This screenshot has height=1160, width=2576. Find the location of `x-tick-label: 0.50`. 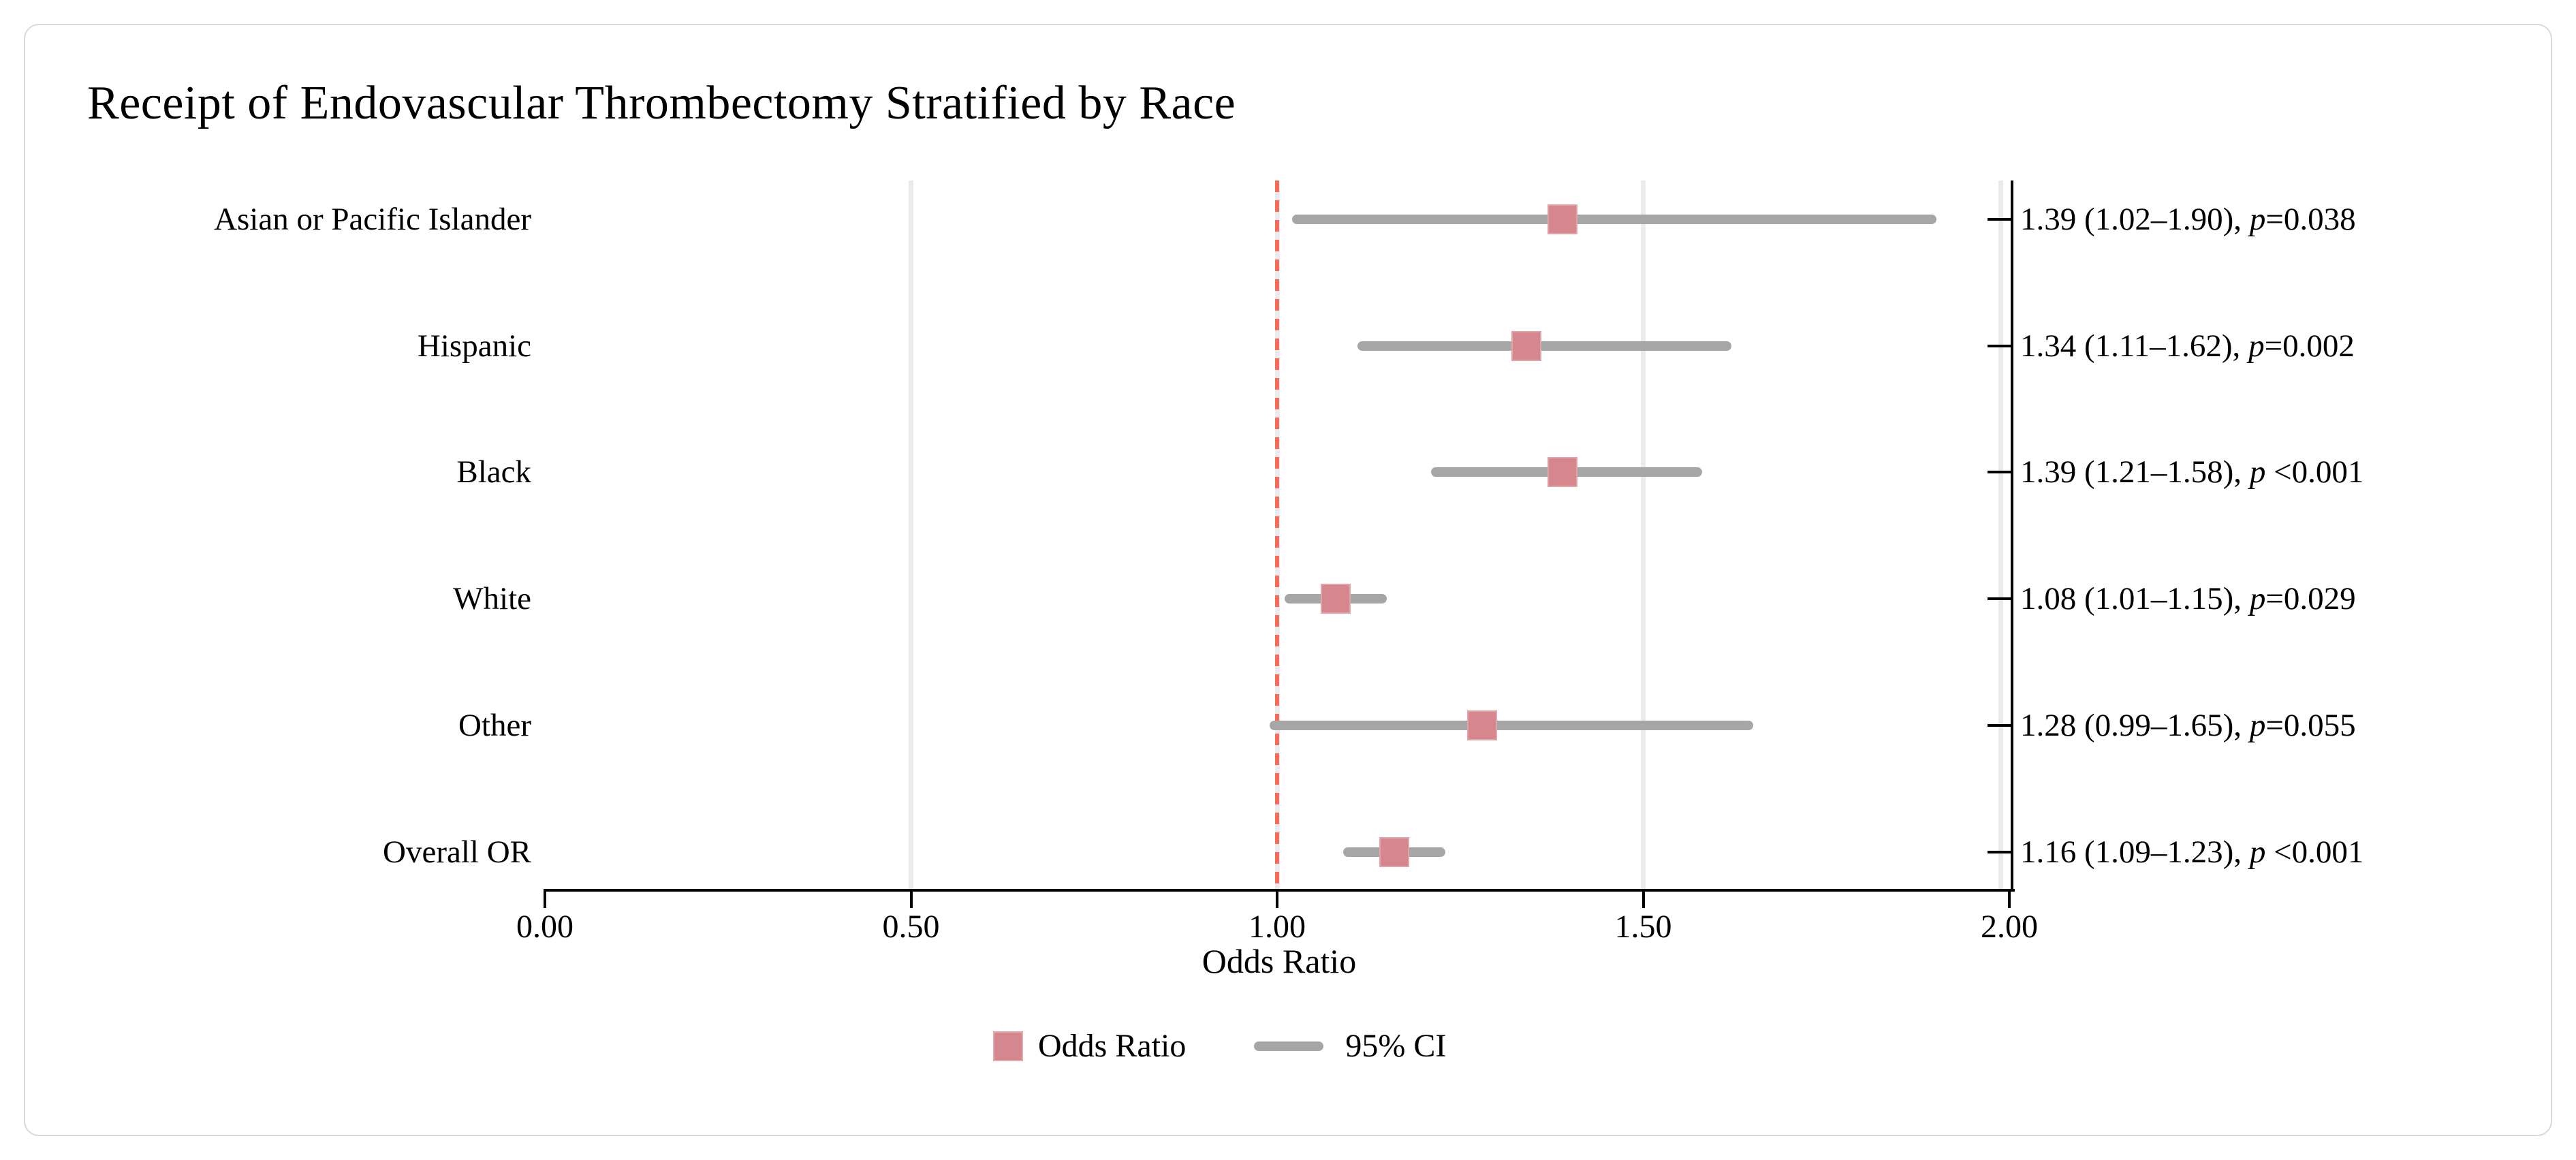

x-tick-label: 0.50 is located at coordinates (911, 927).